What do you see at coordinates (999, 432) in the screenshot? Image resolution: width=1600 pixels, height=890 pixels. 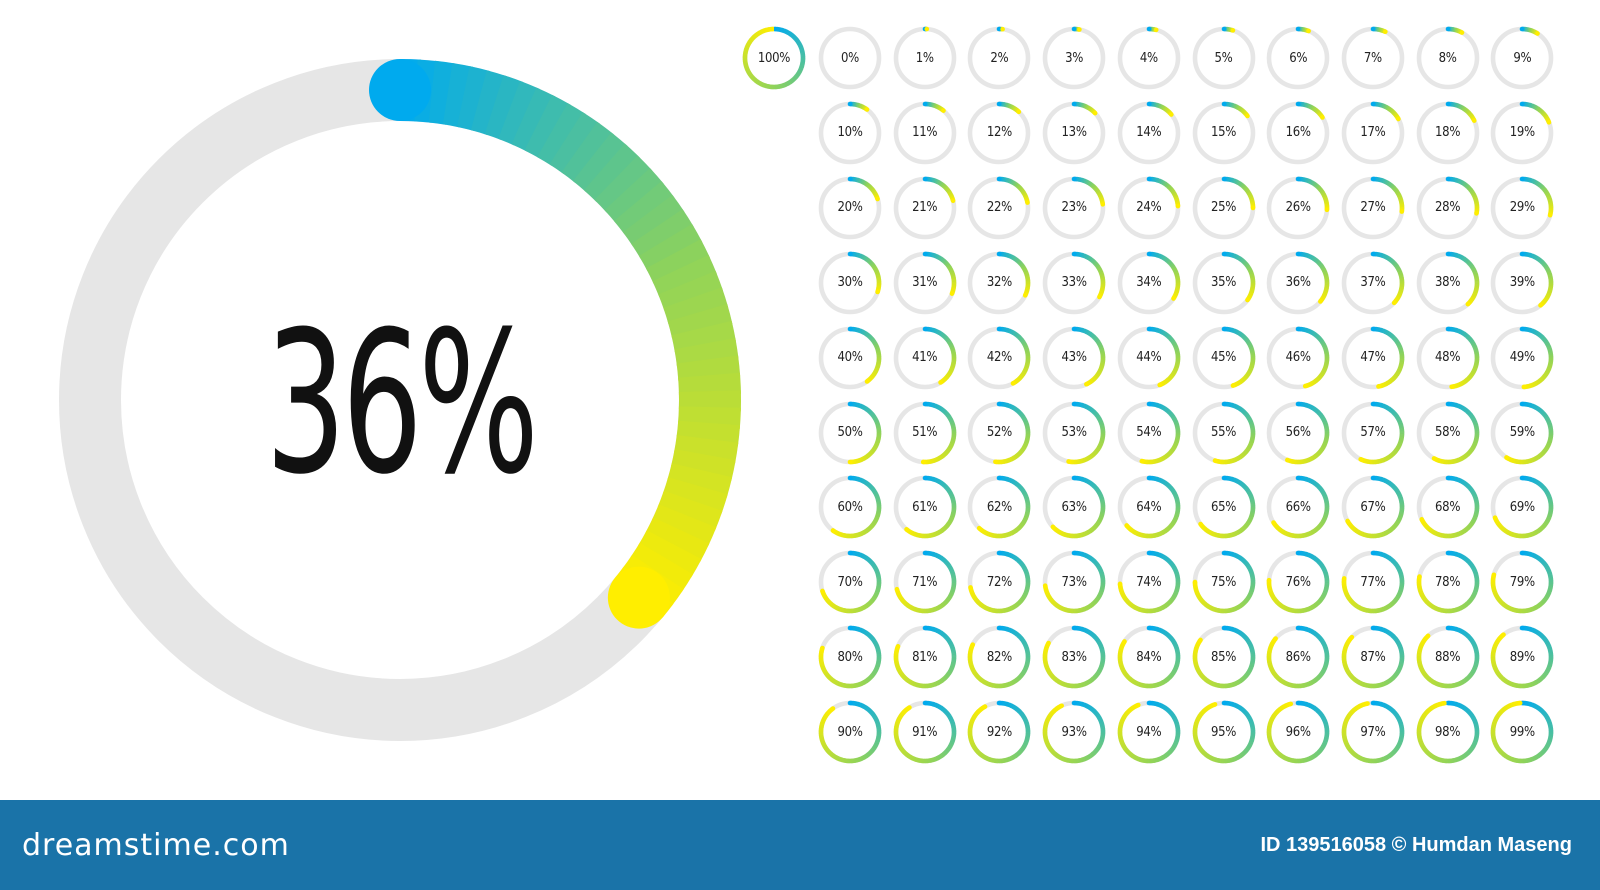 I see `progress-ring-label: 52%` at bounding box center [999, 432].